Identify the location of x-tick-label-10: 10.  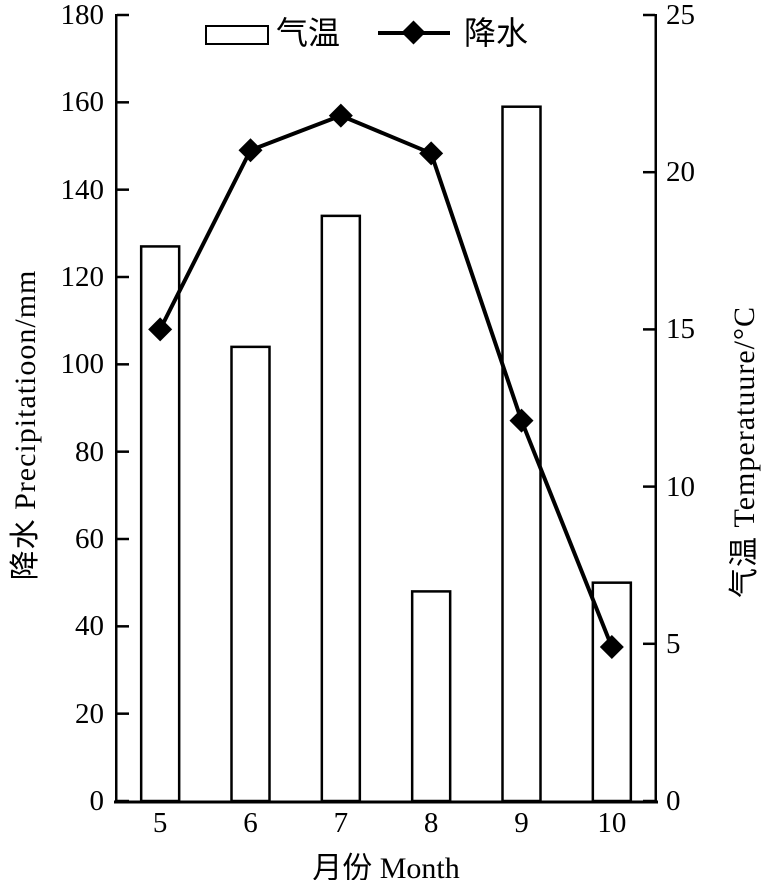
(612, 823).